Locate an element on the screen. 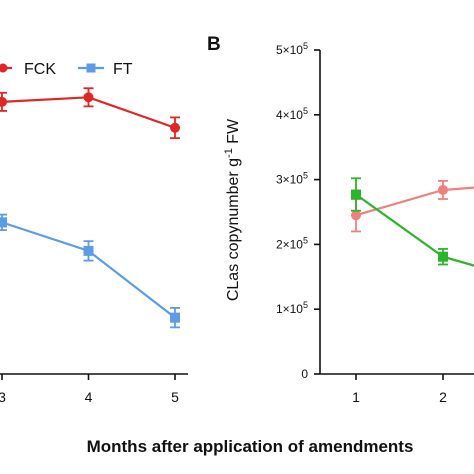 The height and width of the screenshot is (474, 474). panel-b-y-axis-label: CLas copynumber g-1 FW is located at coordinates (232, 209).